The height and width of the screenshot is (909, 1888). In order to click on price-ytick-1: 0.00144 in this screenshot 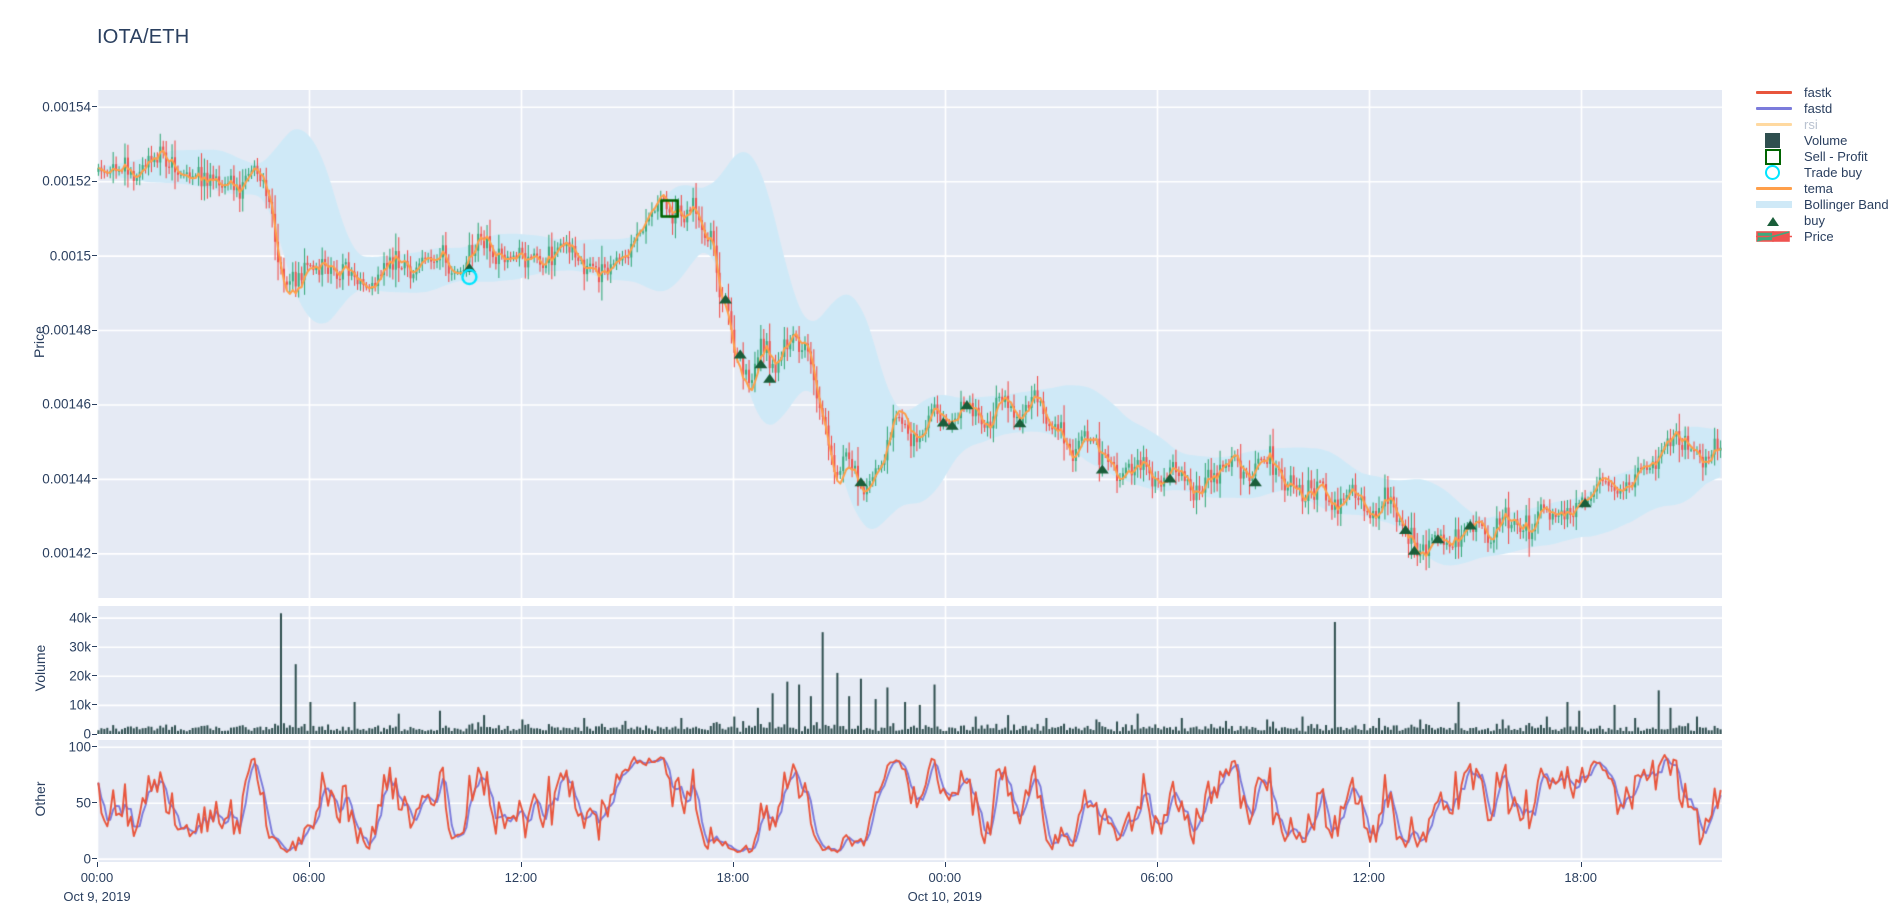, I will do `click(66, 479)`.